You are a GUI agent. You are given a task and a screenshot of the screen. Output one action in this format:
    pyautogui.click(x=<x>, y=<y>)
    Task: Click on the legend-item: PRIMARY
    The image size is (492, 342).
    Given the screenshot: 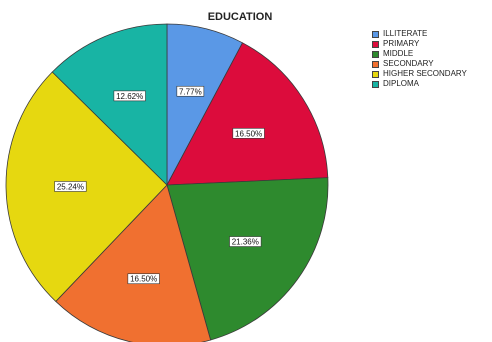 What is the action you would take?
    pyautogui.click(x=419, y=44)
    